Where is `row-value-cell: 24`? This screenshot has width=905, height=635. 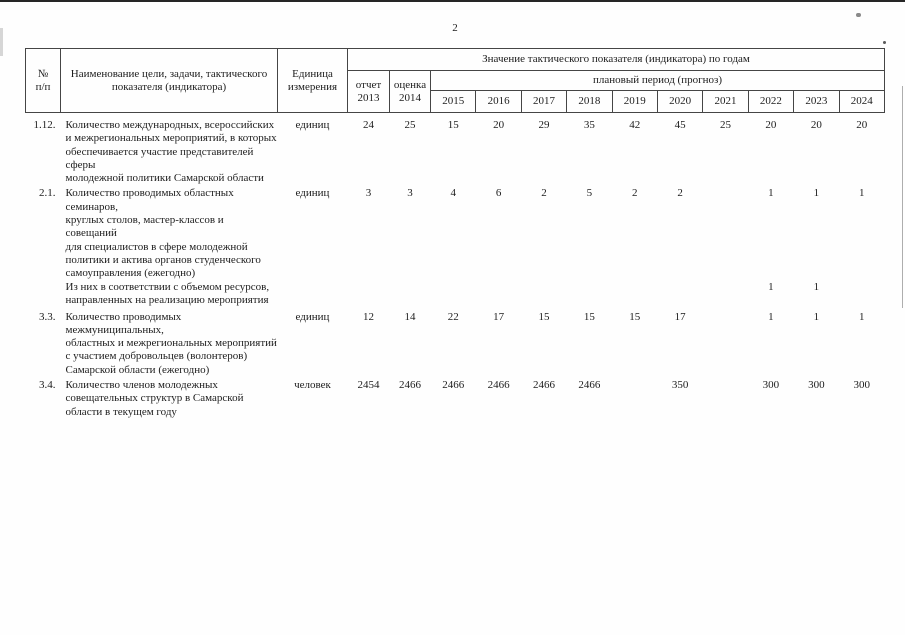
row-value-cell: 24 is located at coordinates (368, 125).